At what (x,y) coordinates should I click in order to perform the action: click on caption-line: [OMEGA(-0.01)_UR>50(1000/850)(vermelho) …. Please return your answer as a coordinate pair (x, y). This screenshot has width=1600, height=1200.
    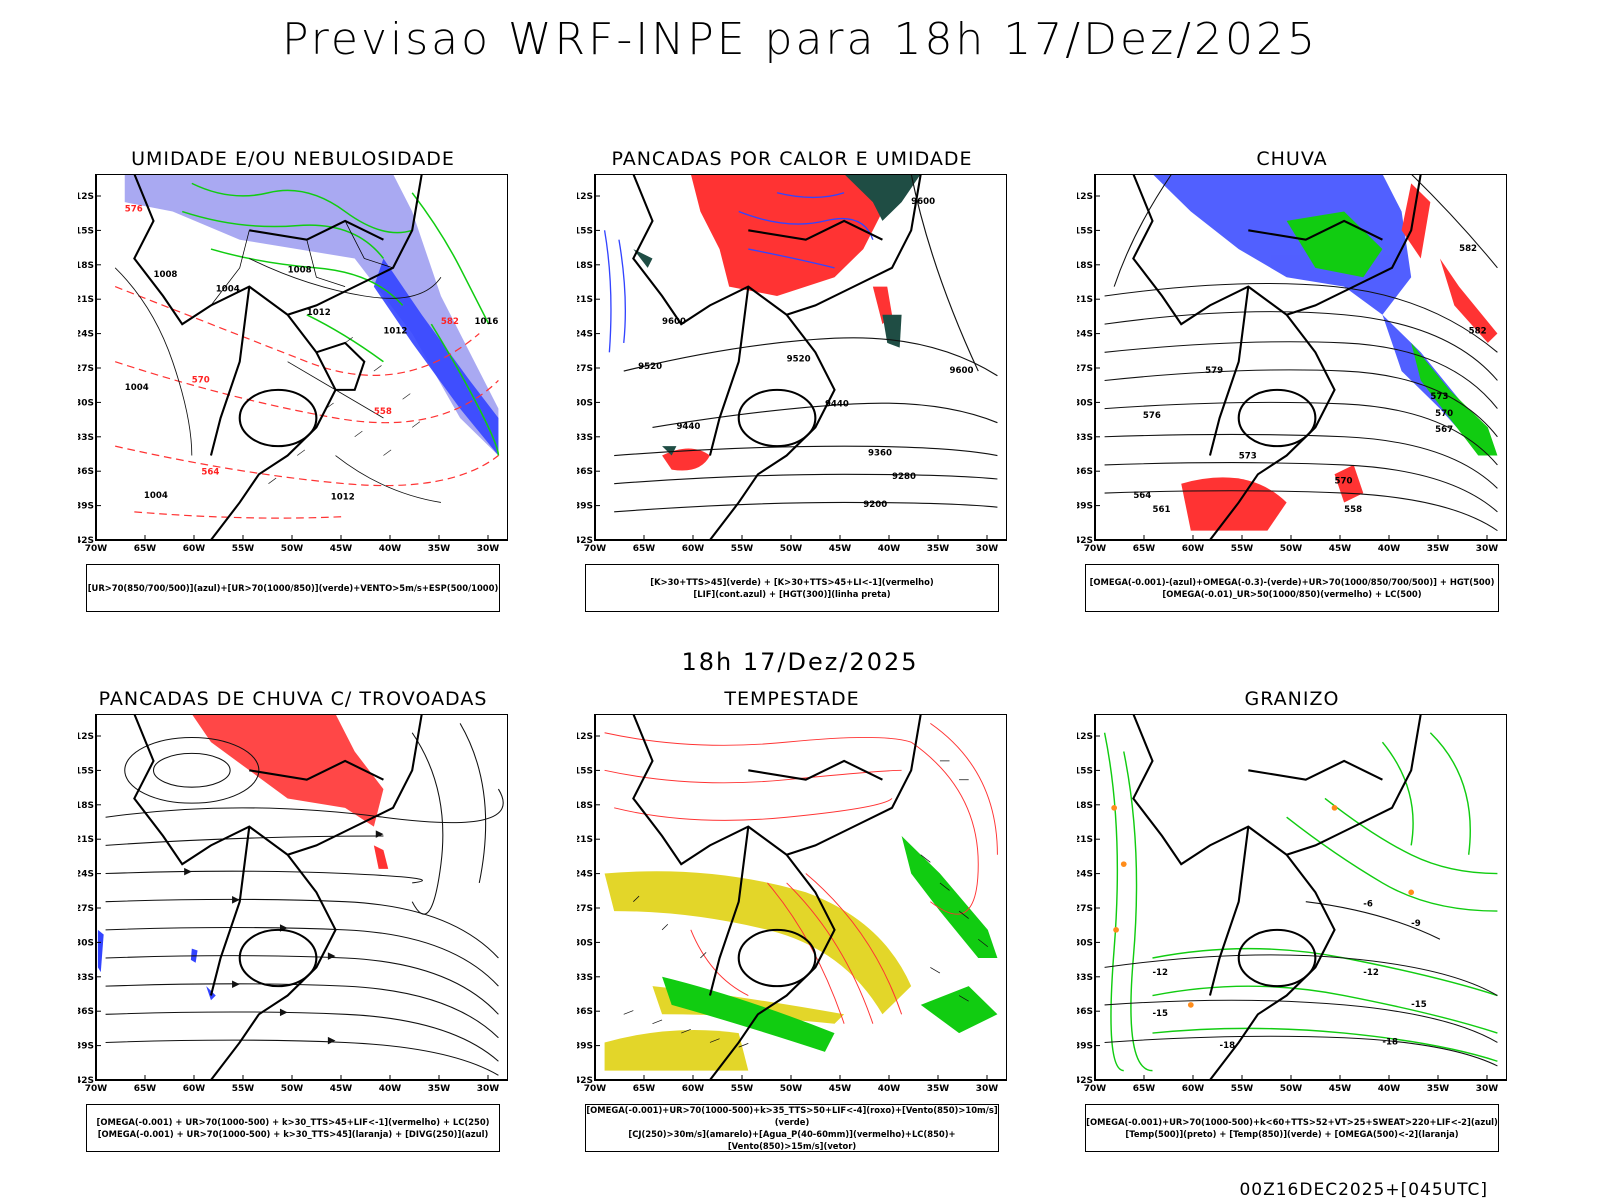
    Looking at the image, I should click on (1292, 594).